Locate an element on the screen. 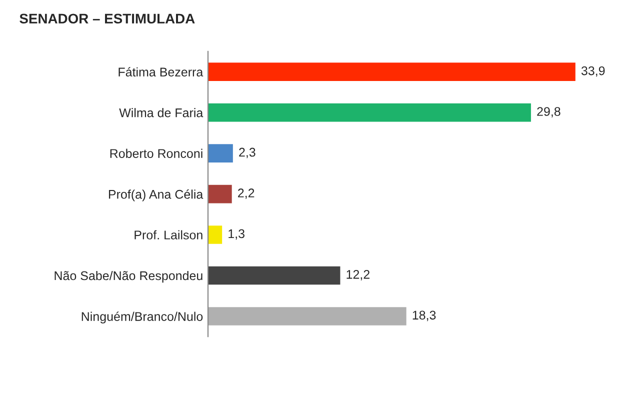 The height and width of the screenshot is (396, 640). data-label: 2,2 is located at coordinates (246, 193).